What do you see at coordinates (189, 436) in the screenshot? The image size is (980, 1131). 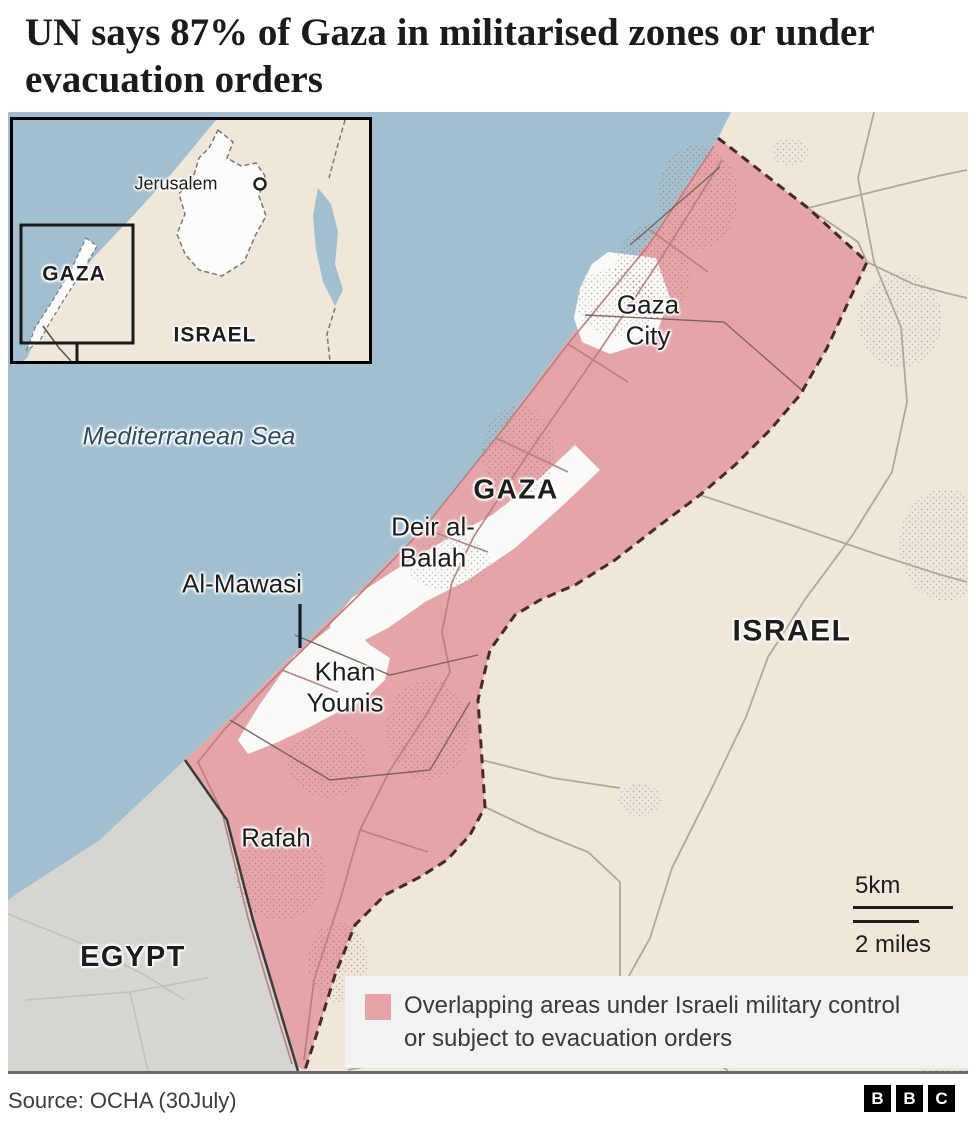 I see `label-mediterranean-sea: Mediterranean Sea` at bounding box center [189, 436].